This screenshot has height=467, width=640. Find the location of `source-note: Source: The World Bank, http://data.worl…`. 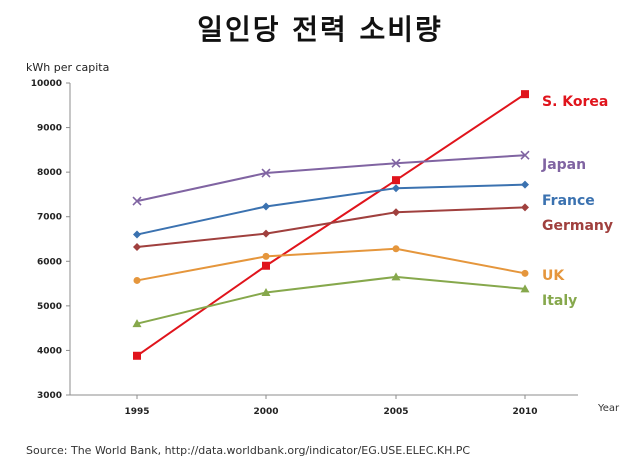

source-note: Source: The World Bank, http://data.worl… is located at coordinates (248, 450).